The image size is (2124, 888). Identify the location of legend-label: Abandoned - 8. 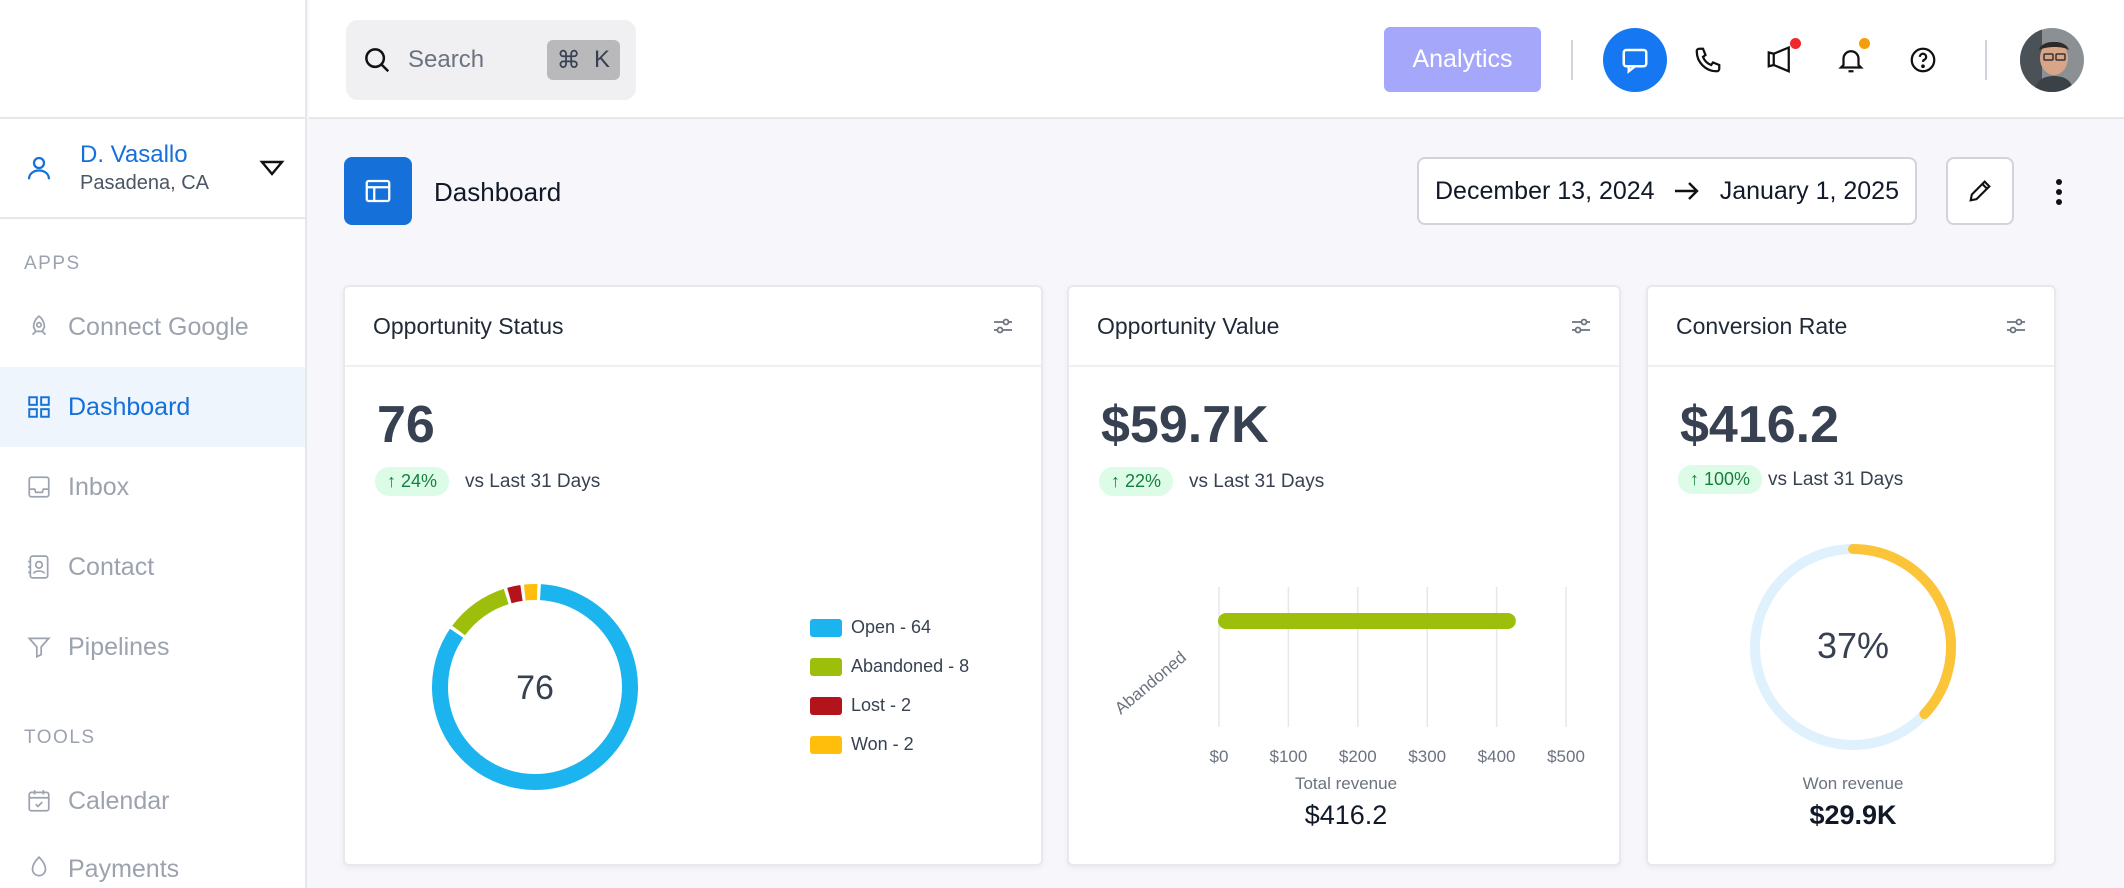
(910, 666).